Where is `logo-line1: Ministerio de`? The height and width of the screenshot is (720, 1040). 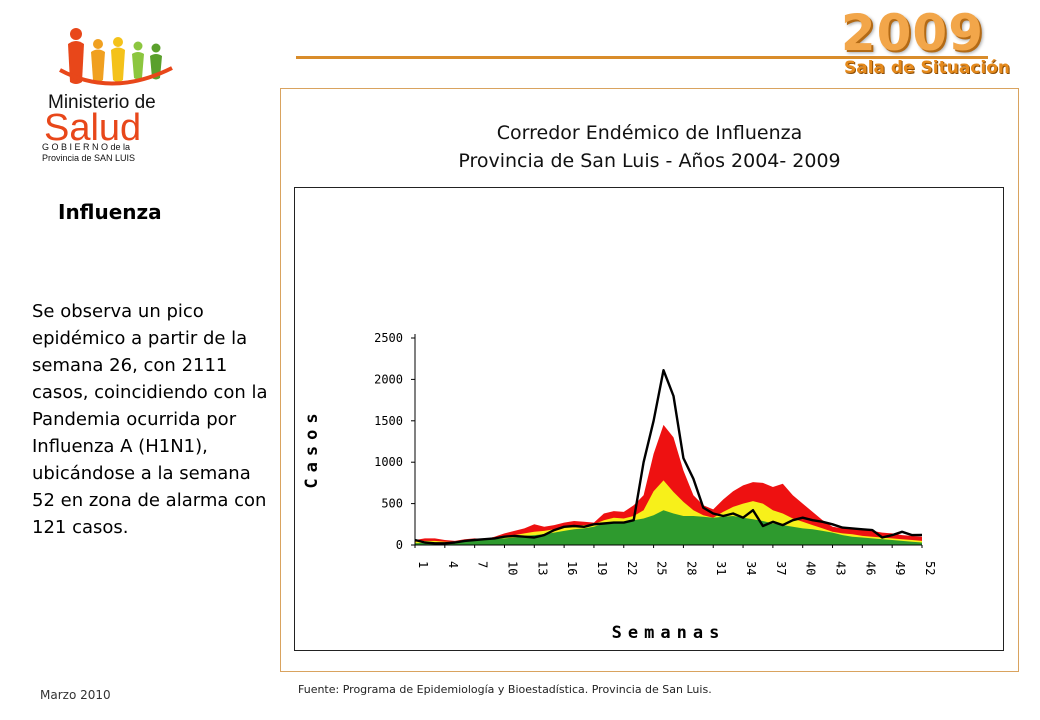 logo-line1: Ministerio de is located at coordinates (102, 102).